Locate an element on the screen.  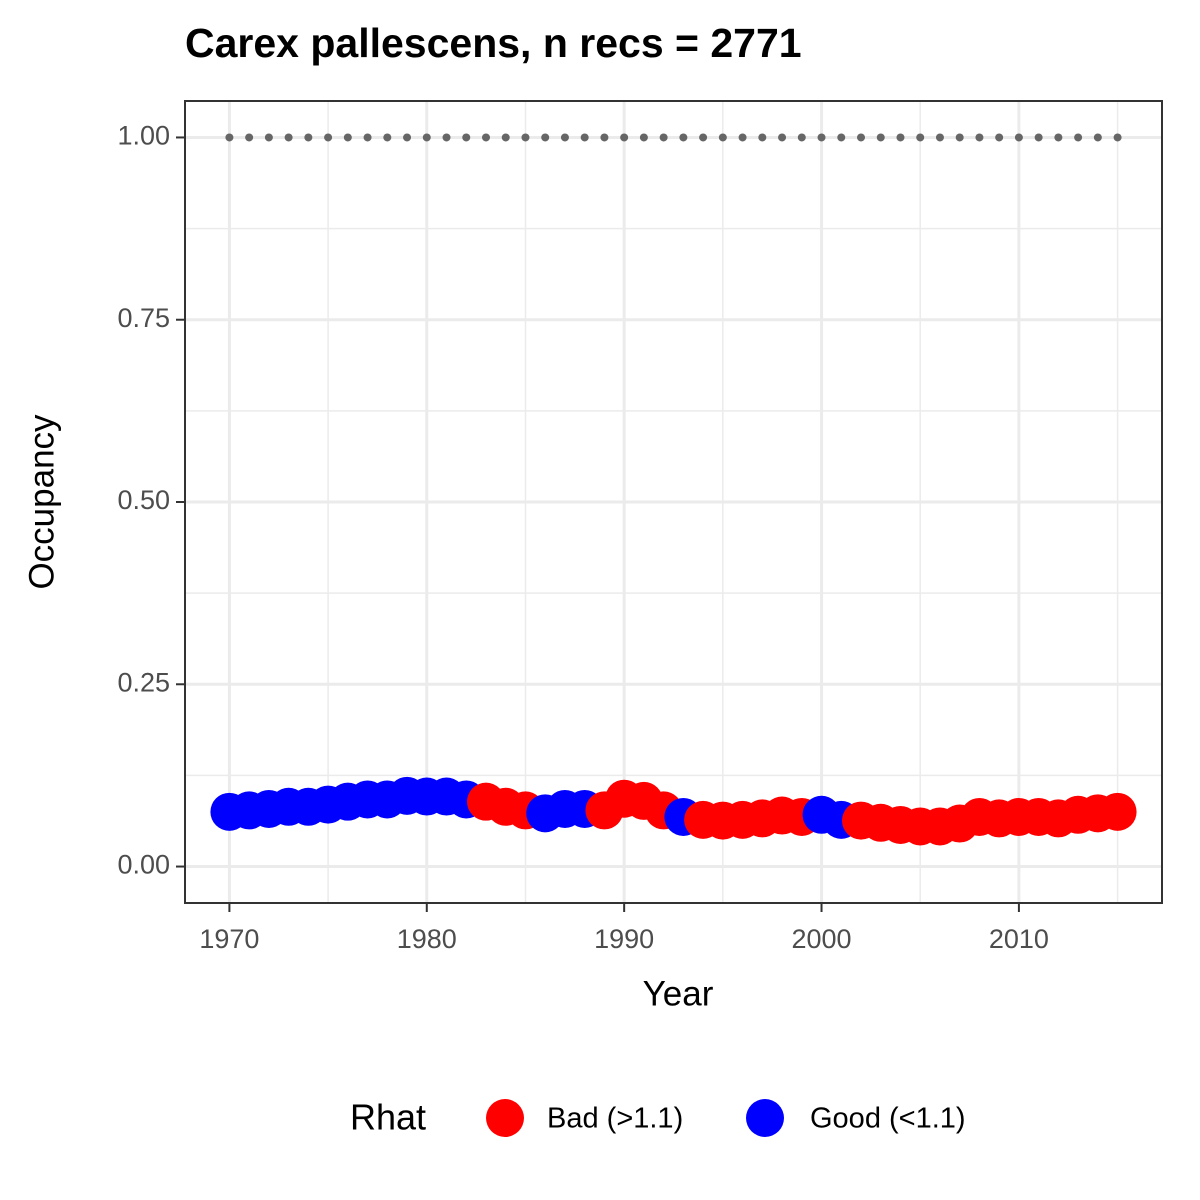
y-tick-label: 0.00 is located at coordinates (143, 865).